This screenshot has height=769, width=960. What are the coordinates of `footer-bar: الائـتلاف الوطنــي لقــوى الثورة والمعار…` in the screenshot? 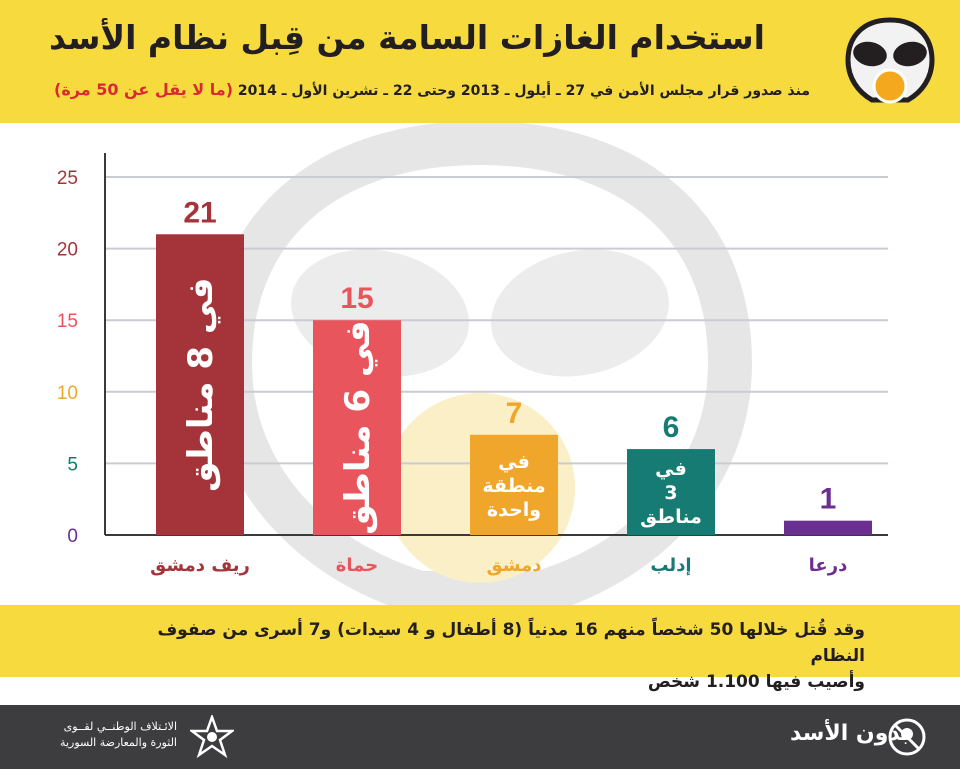 It's located at (480, 737).